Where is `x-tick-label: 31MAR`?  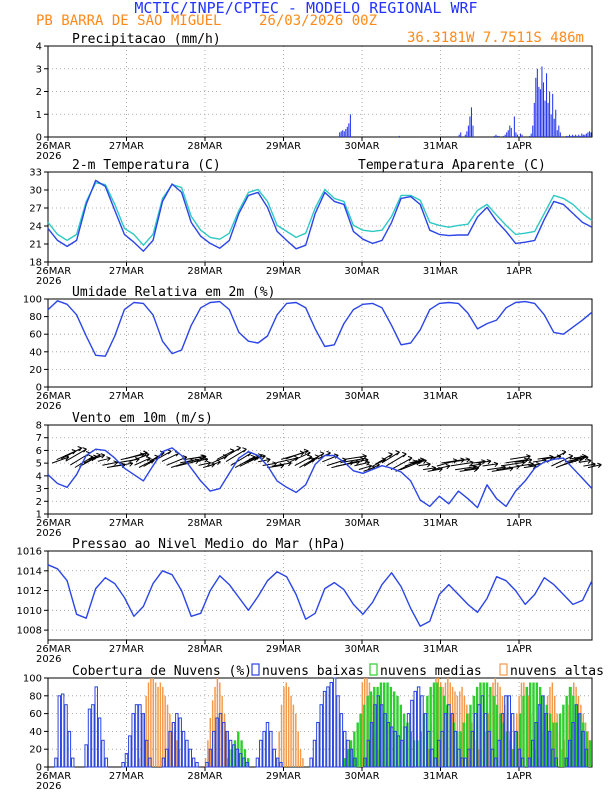 x-tick-label: 31MAR is located at coordinates (440, 146).